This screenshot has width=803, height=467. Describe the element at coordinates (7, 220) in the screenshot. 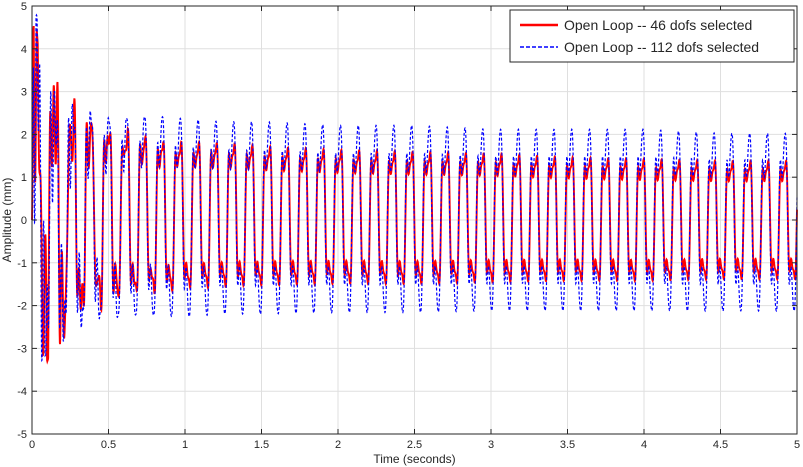

I see `y-axis-label: Amplitude (mm)` at that location.